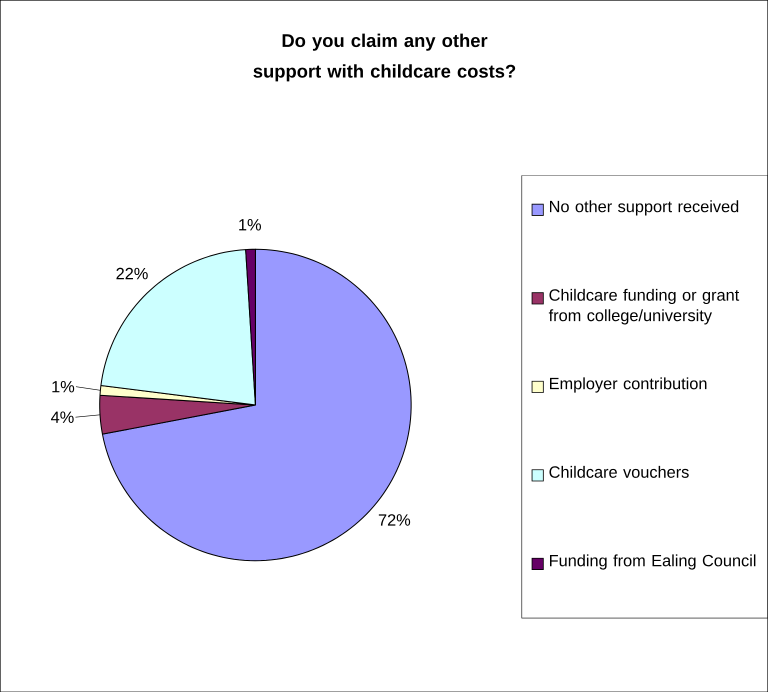 The height and width of the screenshot is (692, 768). What do you see at coordinates (644, 208) in the screenshot?
I see `legend-label: No other support received` at bounding box center [644, 208].